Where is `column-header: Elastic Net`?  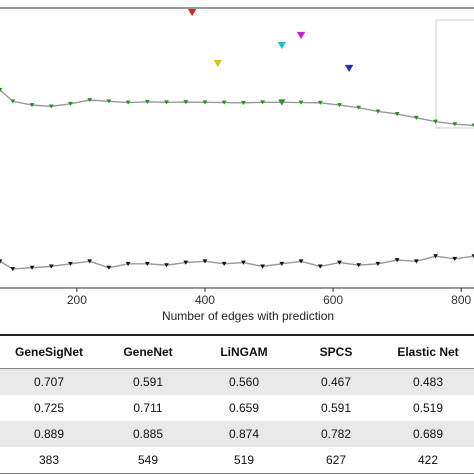 column-header: Elastic Net is located at coordinates (428, 352).